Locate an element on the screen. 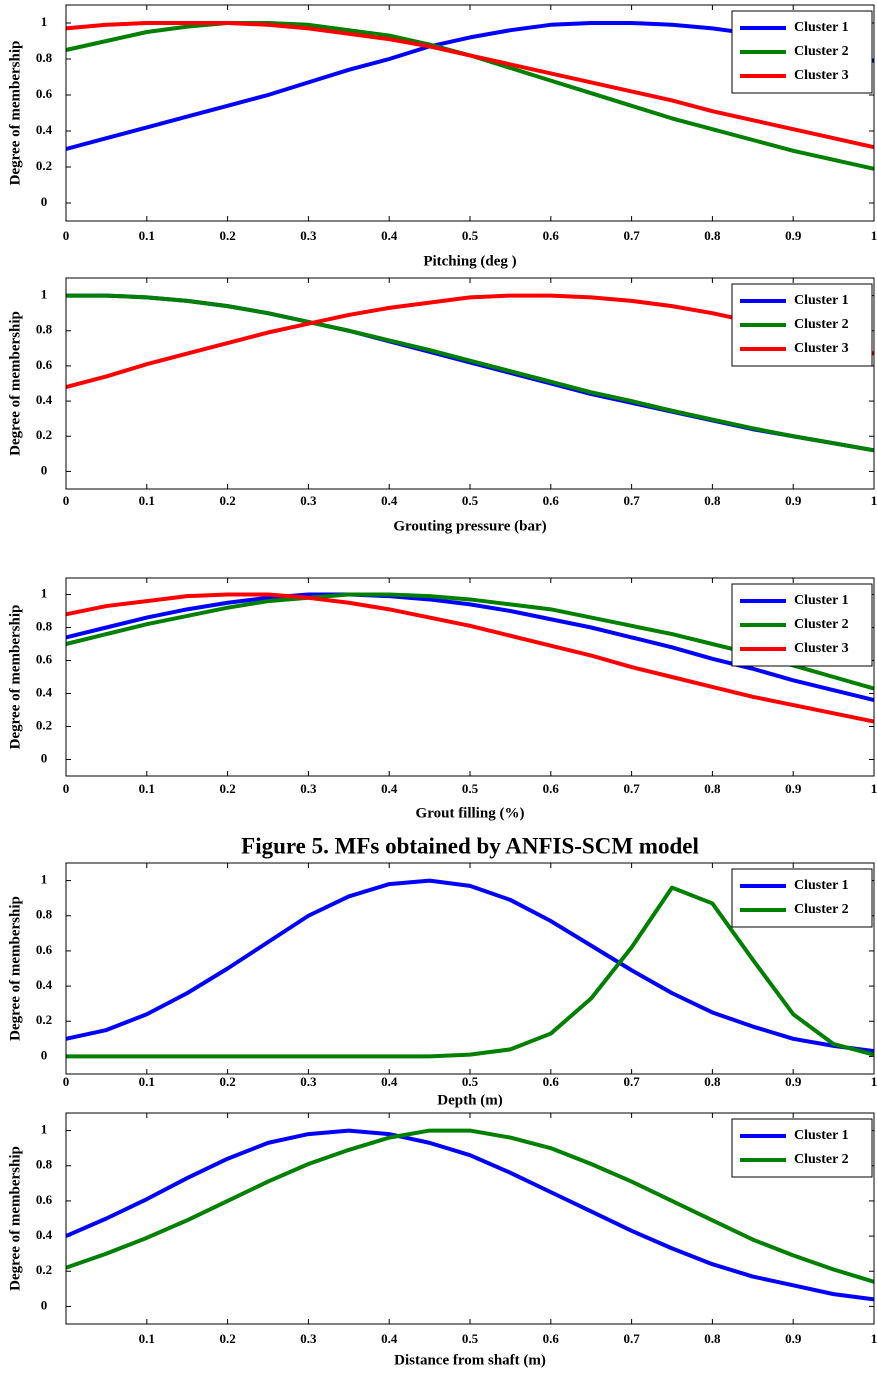 The width and height of the screenshot is (877, 1378). x-axis-label: Distance from shaft (m) is located at coordinates (470, 1360).